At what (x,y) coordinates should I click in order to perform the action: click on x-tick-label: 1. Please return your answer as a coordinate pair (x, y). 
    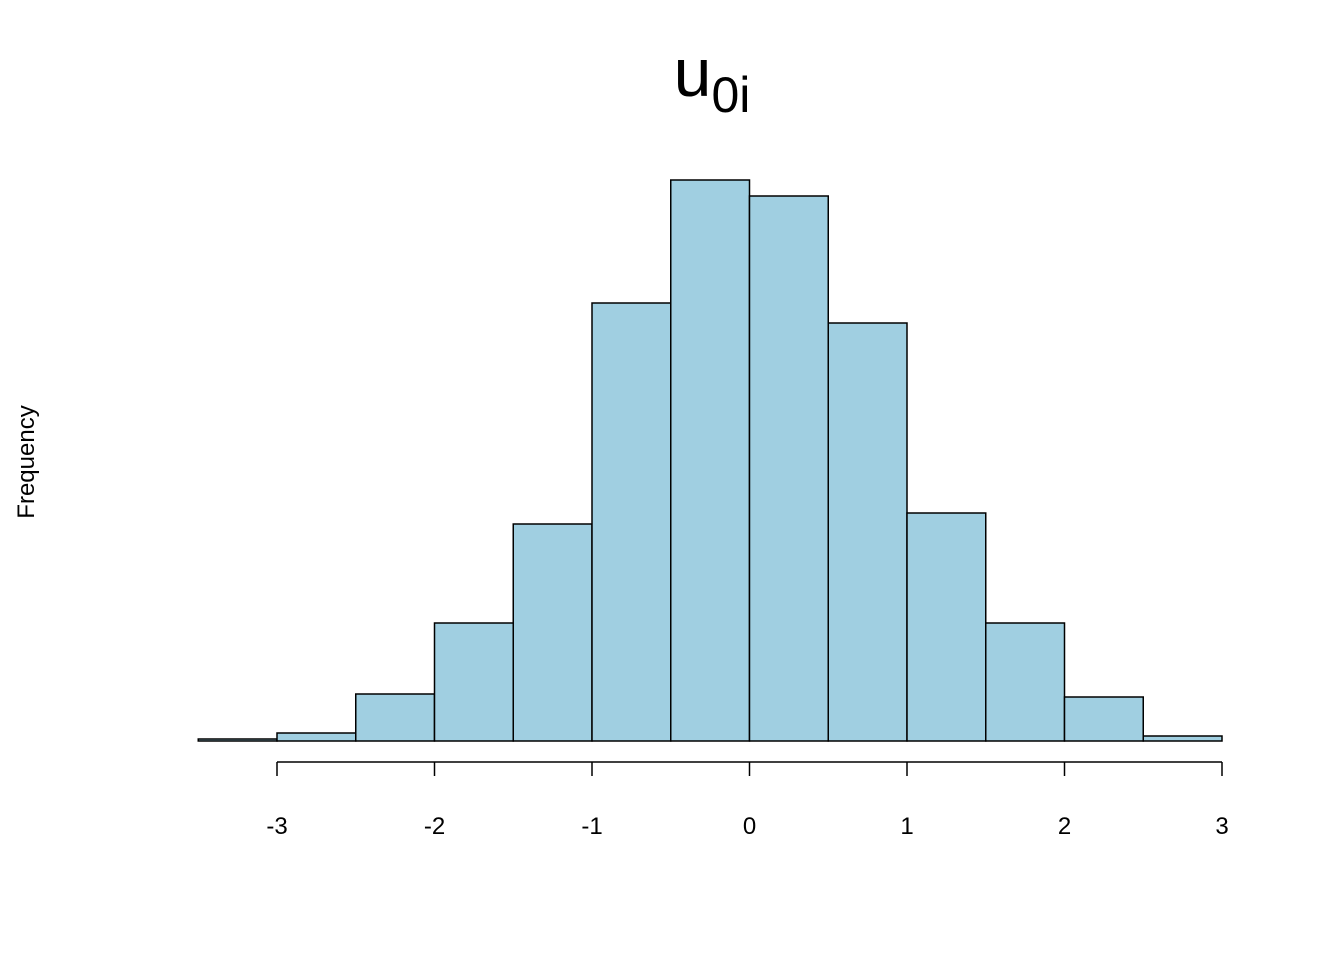
    Looking at the image, I should click on (906, 826).